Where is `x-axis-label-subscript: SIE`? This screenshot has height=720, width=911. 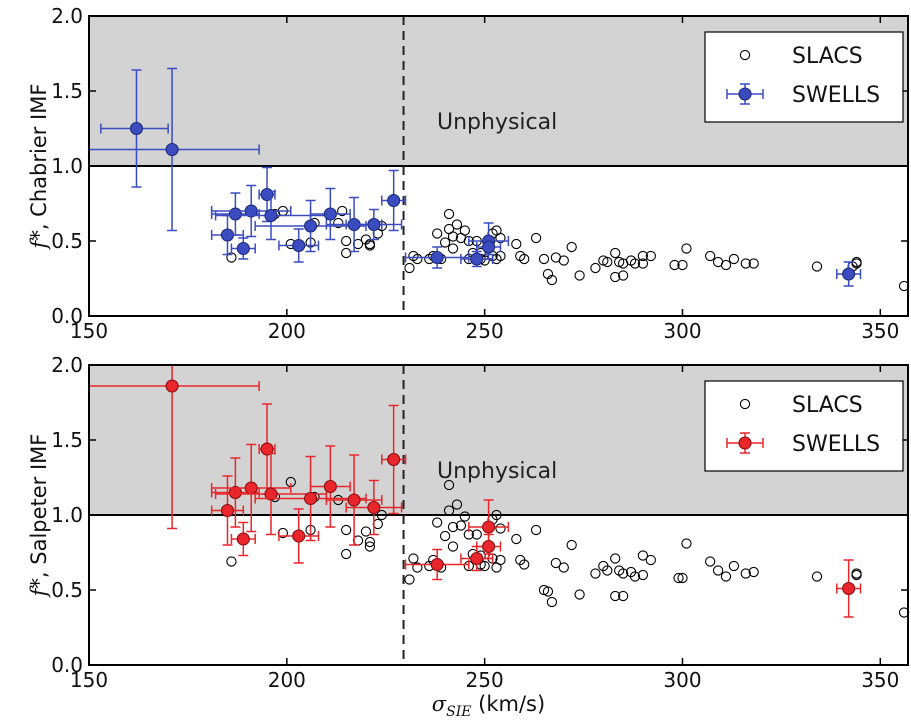
x-axis-label-subscript: SIE is located at coordinates (458, 712).